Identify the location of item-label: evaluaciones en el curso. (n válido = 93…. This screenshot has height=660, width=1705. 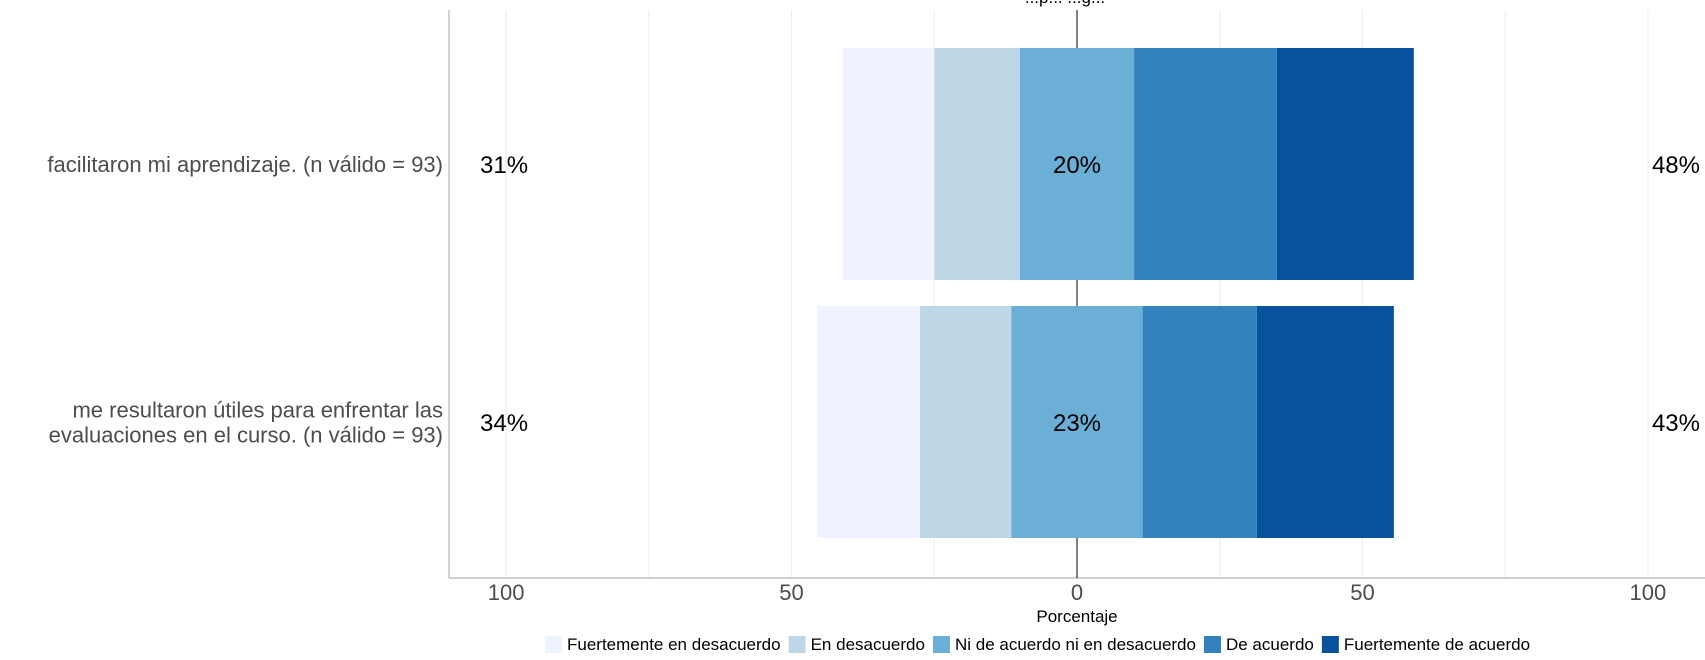
(246, 435).